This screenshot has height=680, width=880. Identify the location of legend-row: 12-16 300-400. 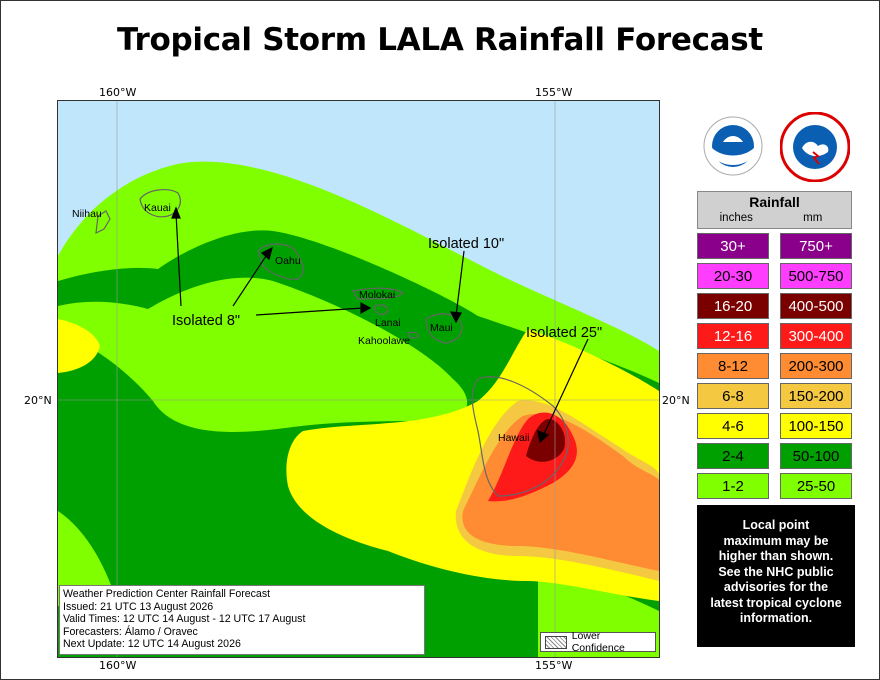
(774, 336).